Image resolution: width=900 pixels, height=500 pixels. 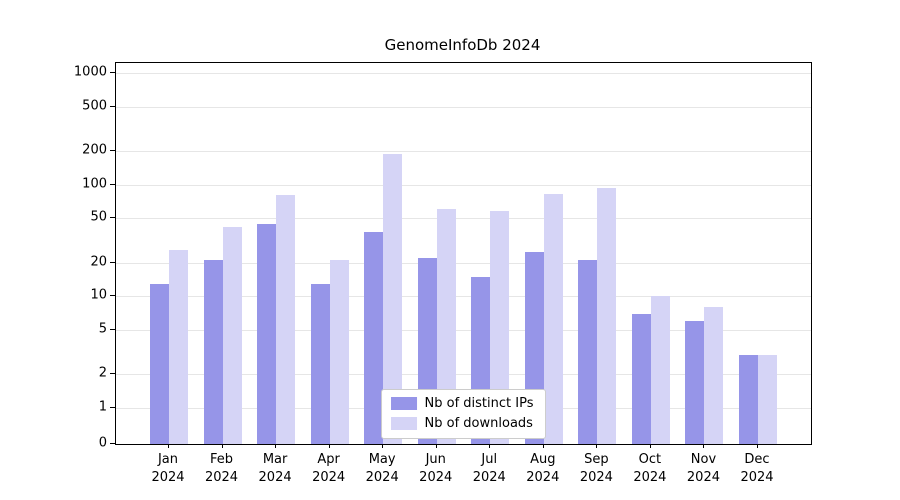 What do you see at coordinates (393, 298) in the screenshot?
I see `bar-downloads-may` at bounding box center [393, 298].